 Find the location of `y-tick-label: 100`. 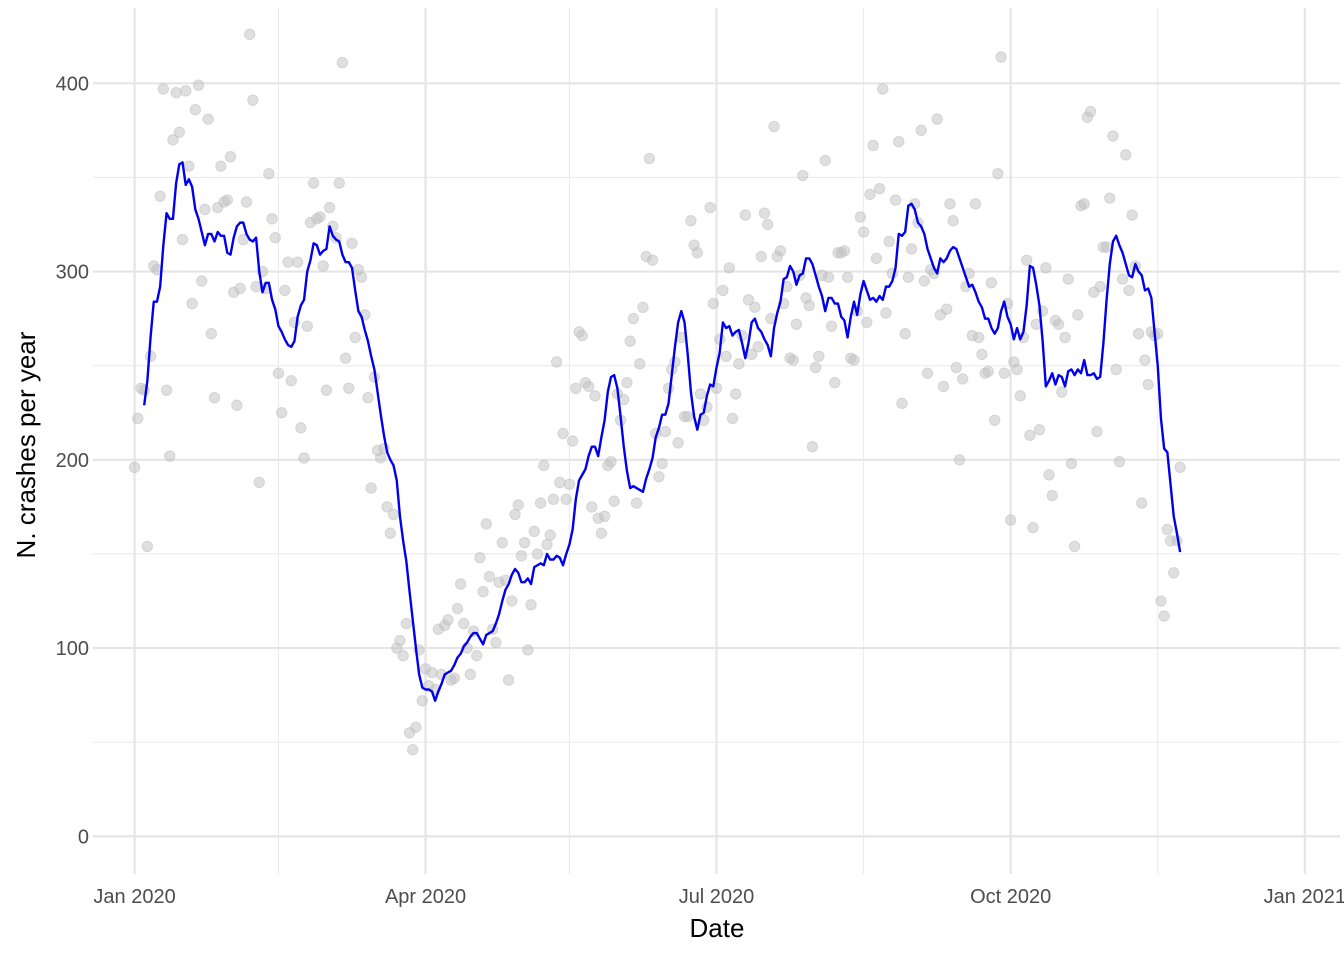

y-tick-label: 100 is located at coordinates (72, 649).